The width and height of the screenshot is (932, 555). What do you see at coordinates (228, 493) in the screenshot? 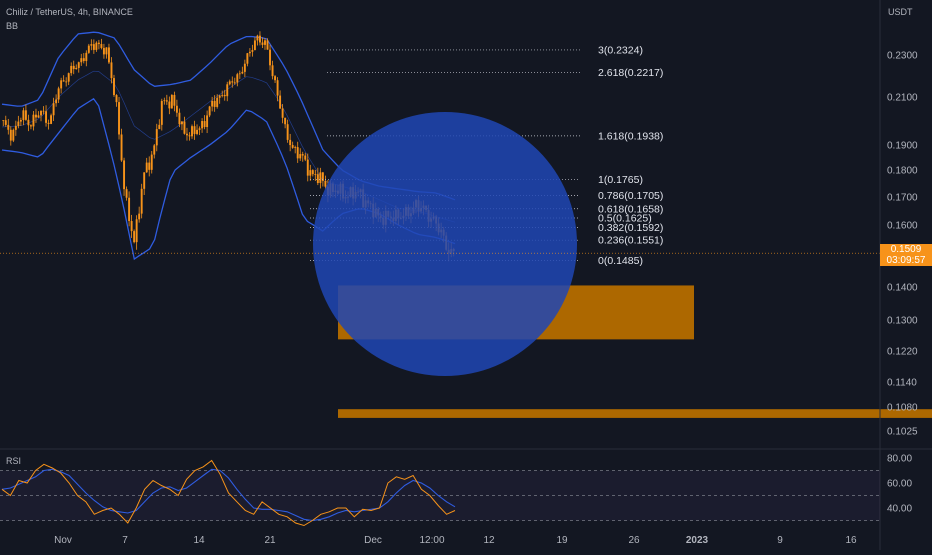
I see `rsi-line` at bounding box center [228, 493].